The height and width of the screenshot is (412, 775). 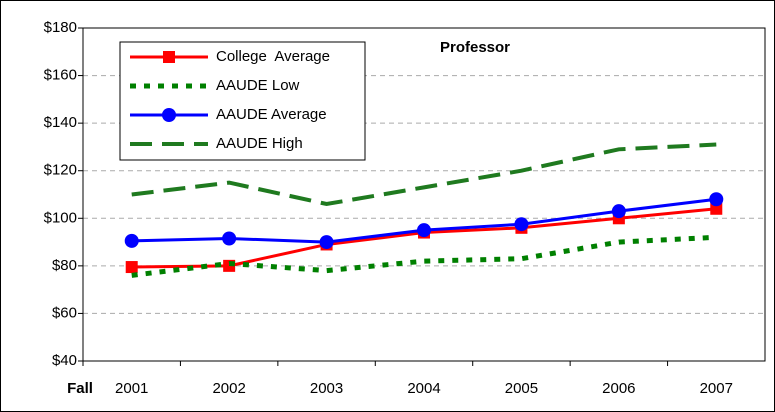 What do you see at coordinates (60, 75) in the screenshot?
I see `y-tick-label: $160` at bounding box center [60, 75].